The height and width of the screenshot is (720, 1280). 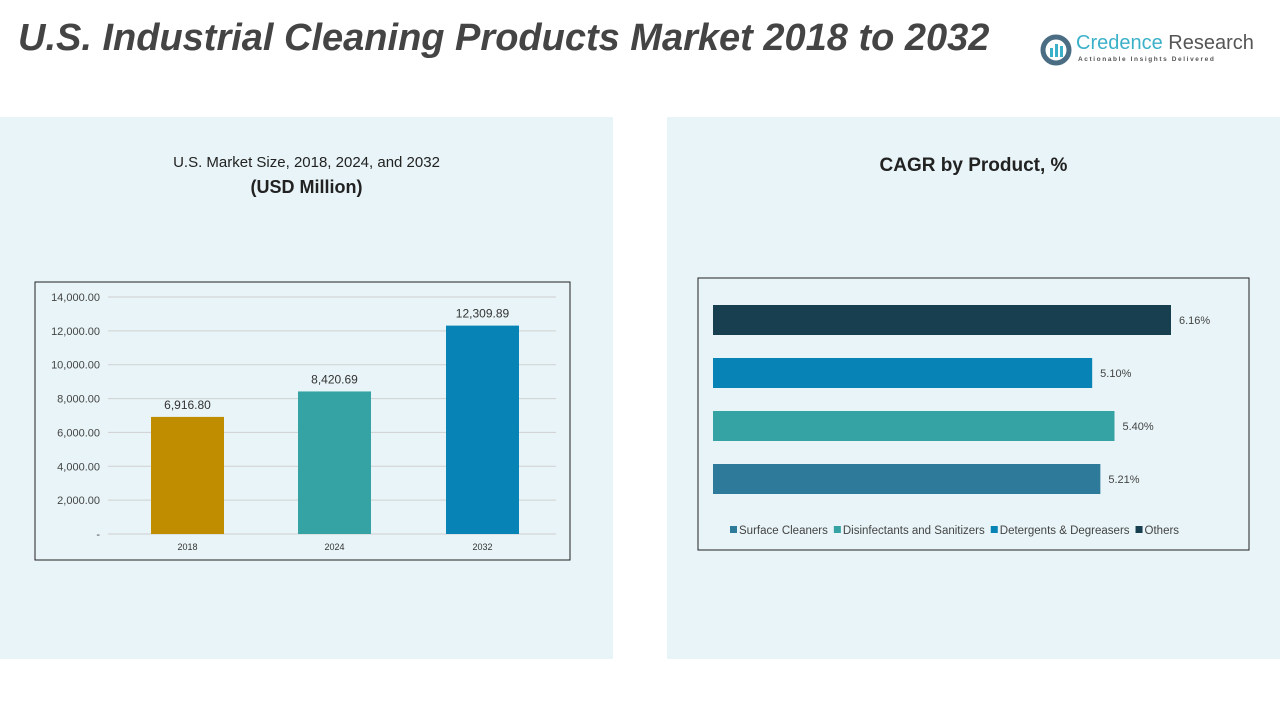 What do you see at coordinates (1115, 374) in the screenshot?
I see `data-label: 5.10%` at bounding box center [1115, 374].